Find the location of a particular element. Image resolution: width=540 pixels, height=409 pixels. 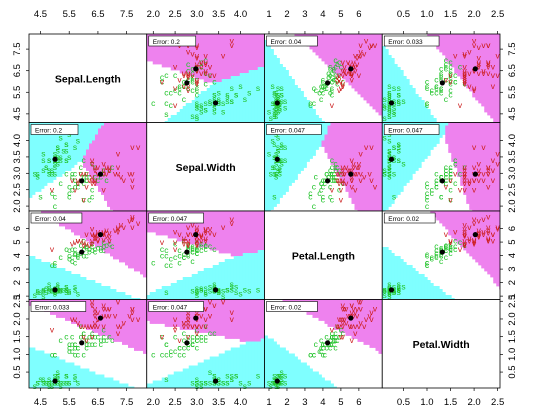

right-tick-label: 2.0 is located at coordinates (512, 205).